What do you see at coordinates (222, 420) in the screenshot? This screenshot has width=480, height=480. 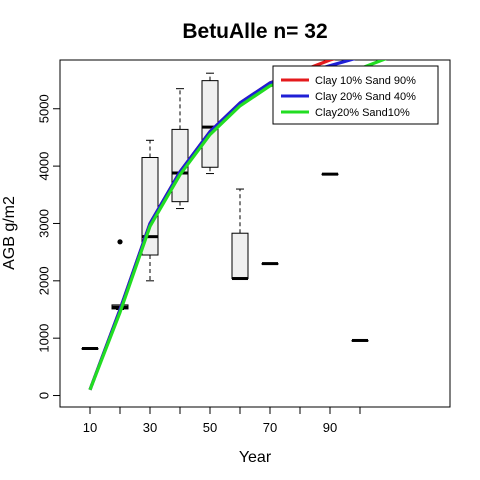 I see `x-axis: 10 30 50 70 90` at bounding box center [222, 420].